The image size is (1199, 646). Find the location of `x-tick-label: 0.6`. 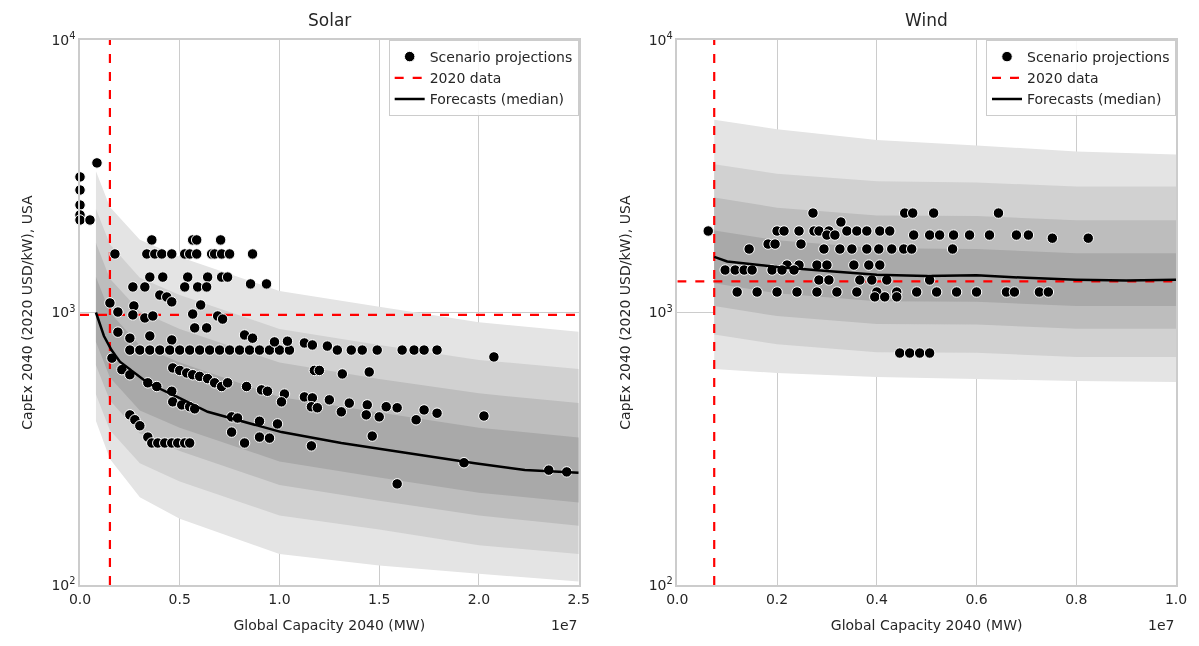

x-tick-label: 0.6 is located at coordinates (976, 598).